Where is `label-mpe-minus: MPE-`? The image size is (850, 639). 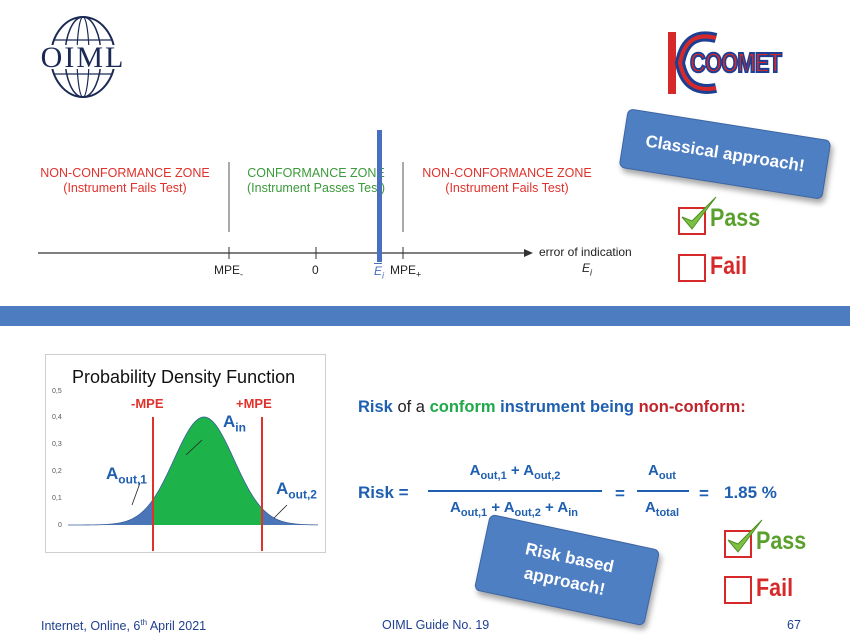
label-mpe-minus: MPE- is located at coordinates (229, 271).